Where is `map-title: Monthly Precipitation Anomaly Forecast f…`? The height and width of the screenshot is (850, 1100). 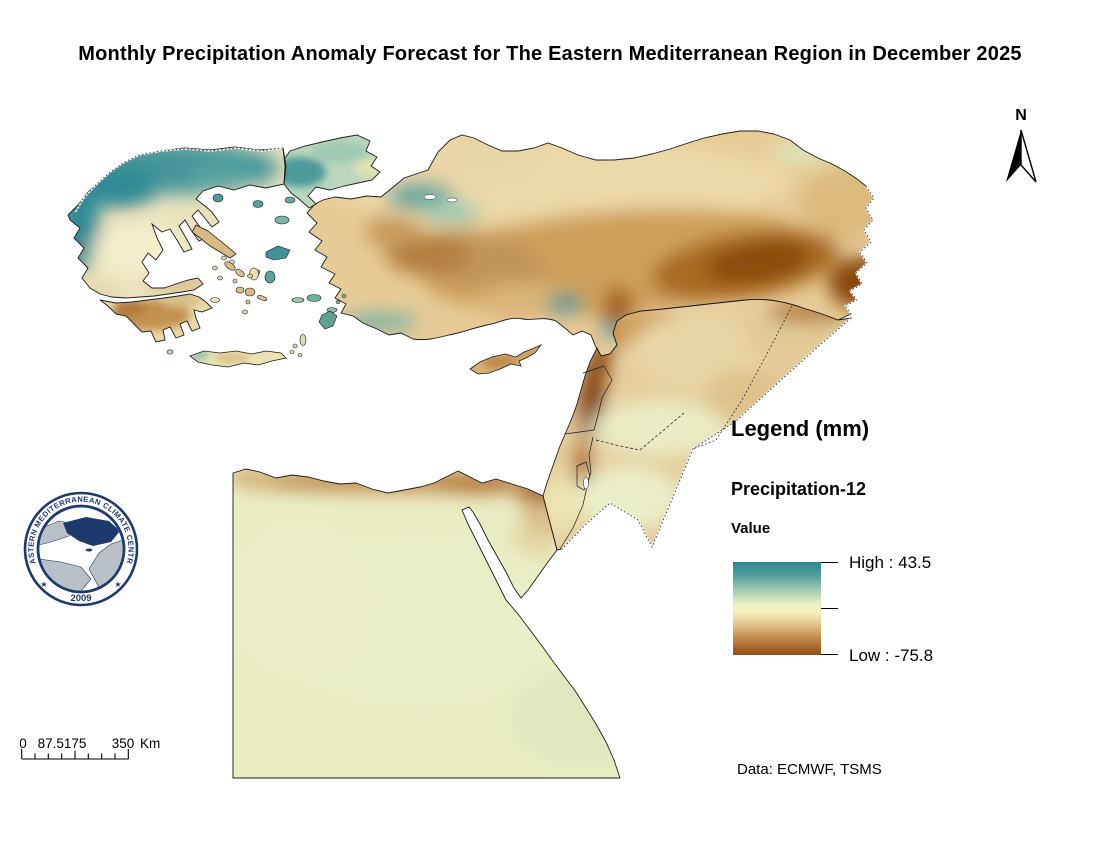
map-title: Monthly Precipitation Anomaly Forecast f… is located at coordinates (550, 54).